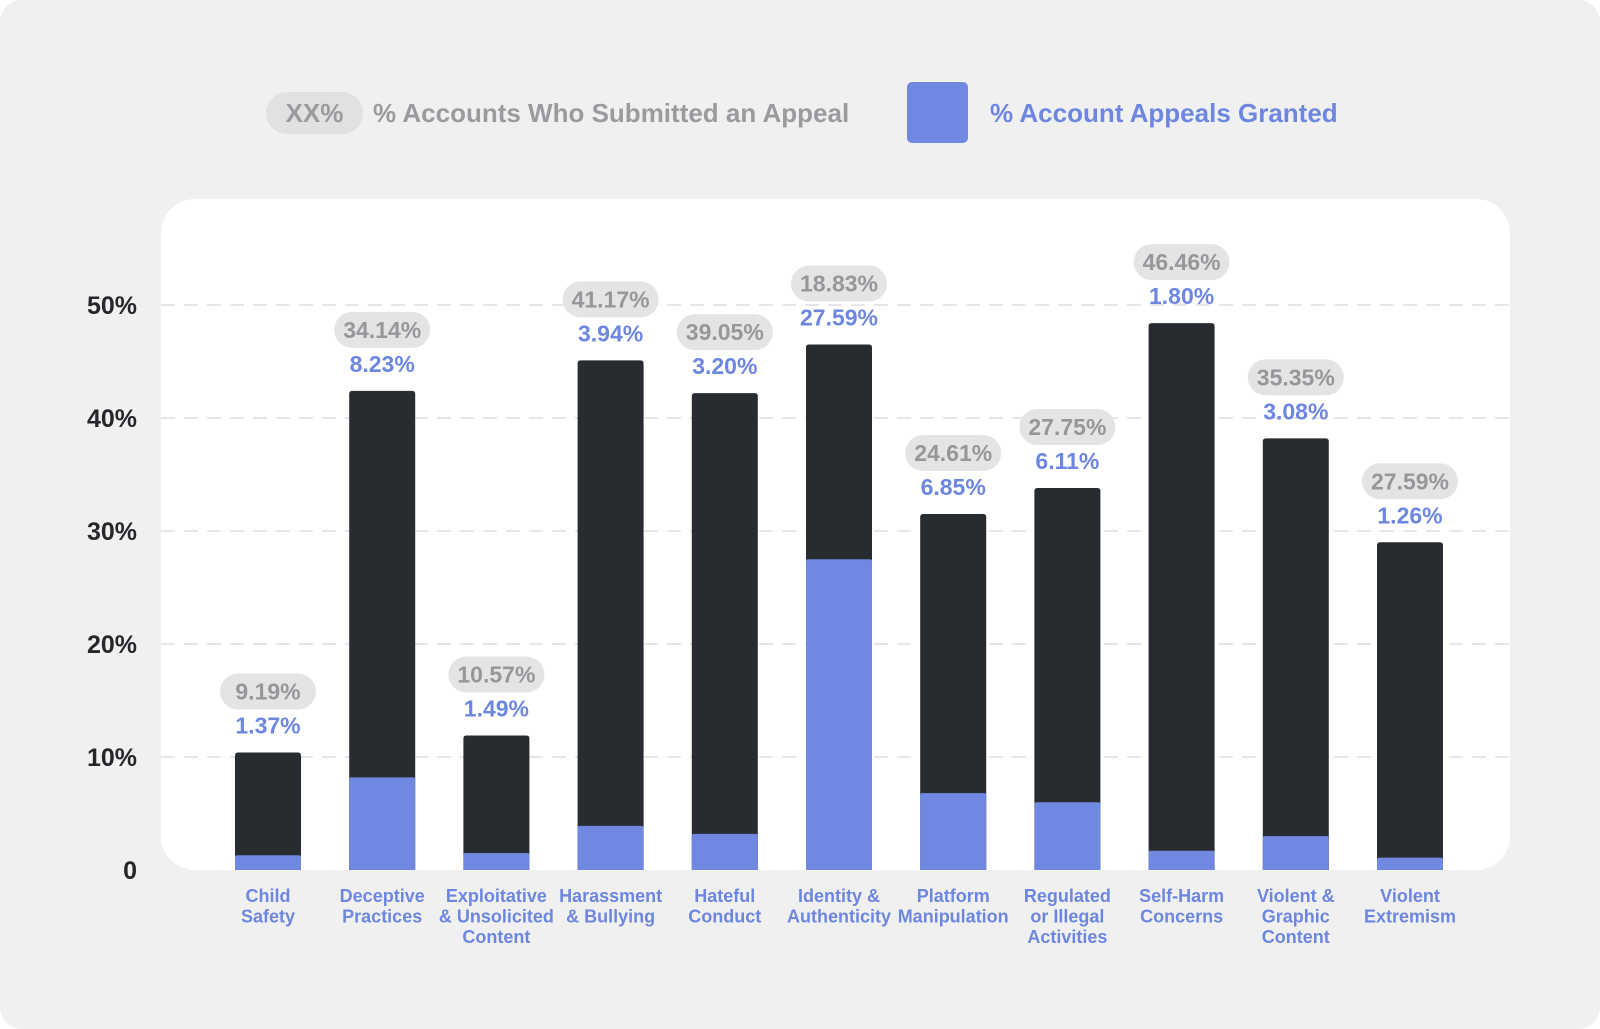 This screenshot has width=1600, height=1029. What do you see at coordinates (724, 906) in the screenshot?
I see `category-label: Hateful Conduct` at bounding box center [724, 906].